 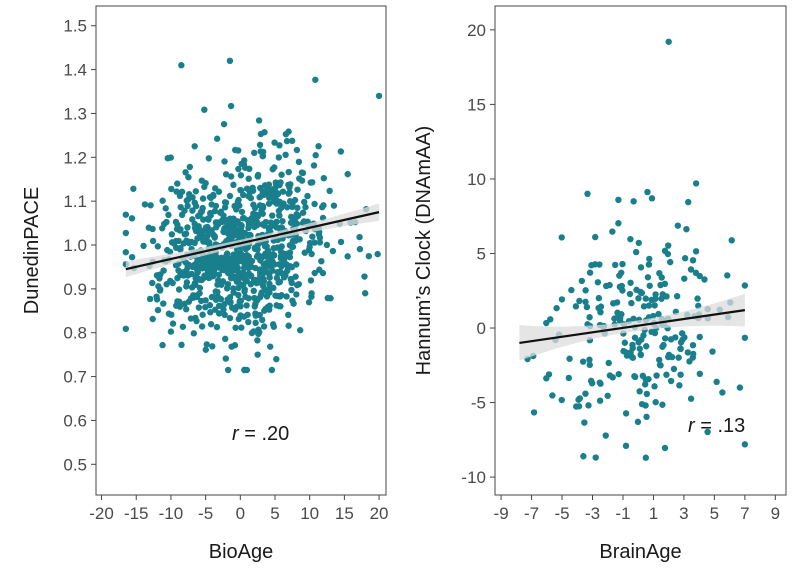 What do you see at coordinates (637, 509) in the screenshot?
I see `x-axis-ticks: -9 -7 -5 -3 -1 1 3 5 7 9` at bounding box center [637, 509].